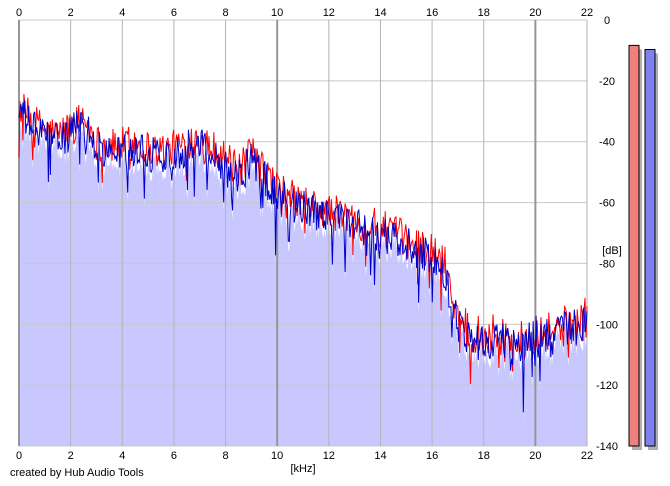 The image size is (670, 486). I want to click on y-axis-label: [dB], so click(612, 251).